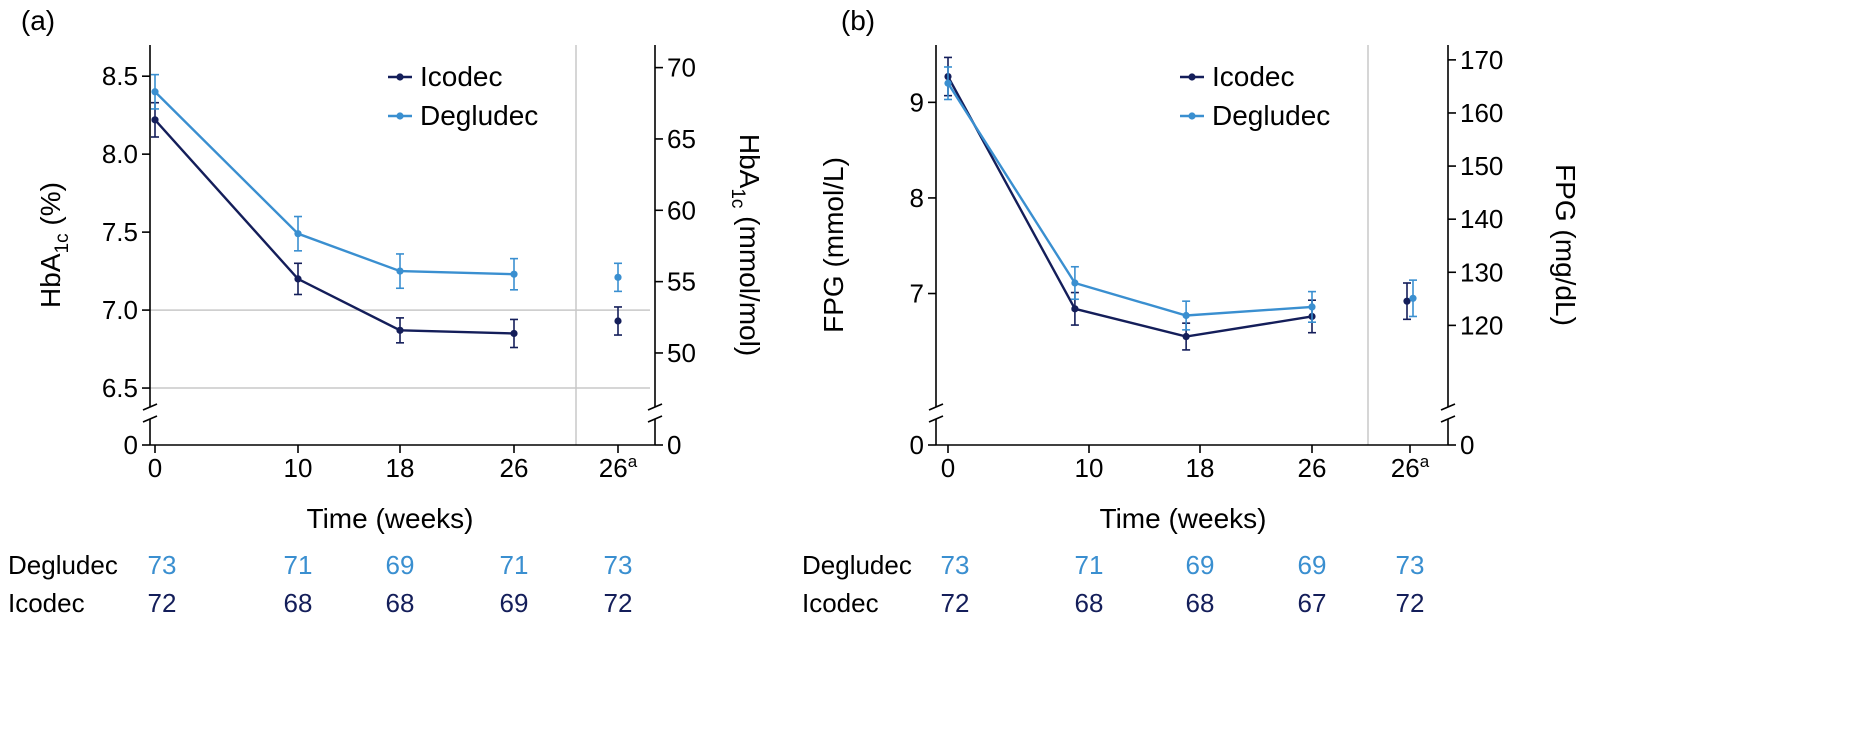 The height and width of the screenshot is (733, 1865). What do you see at coordinates (120, 232) in the screenshot?
I see `left-tick-label: 7.5` at bounding box center [120, 232].